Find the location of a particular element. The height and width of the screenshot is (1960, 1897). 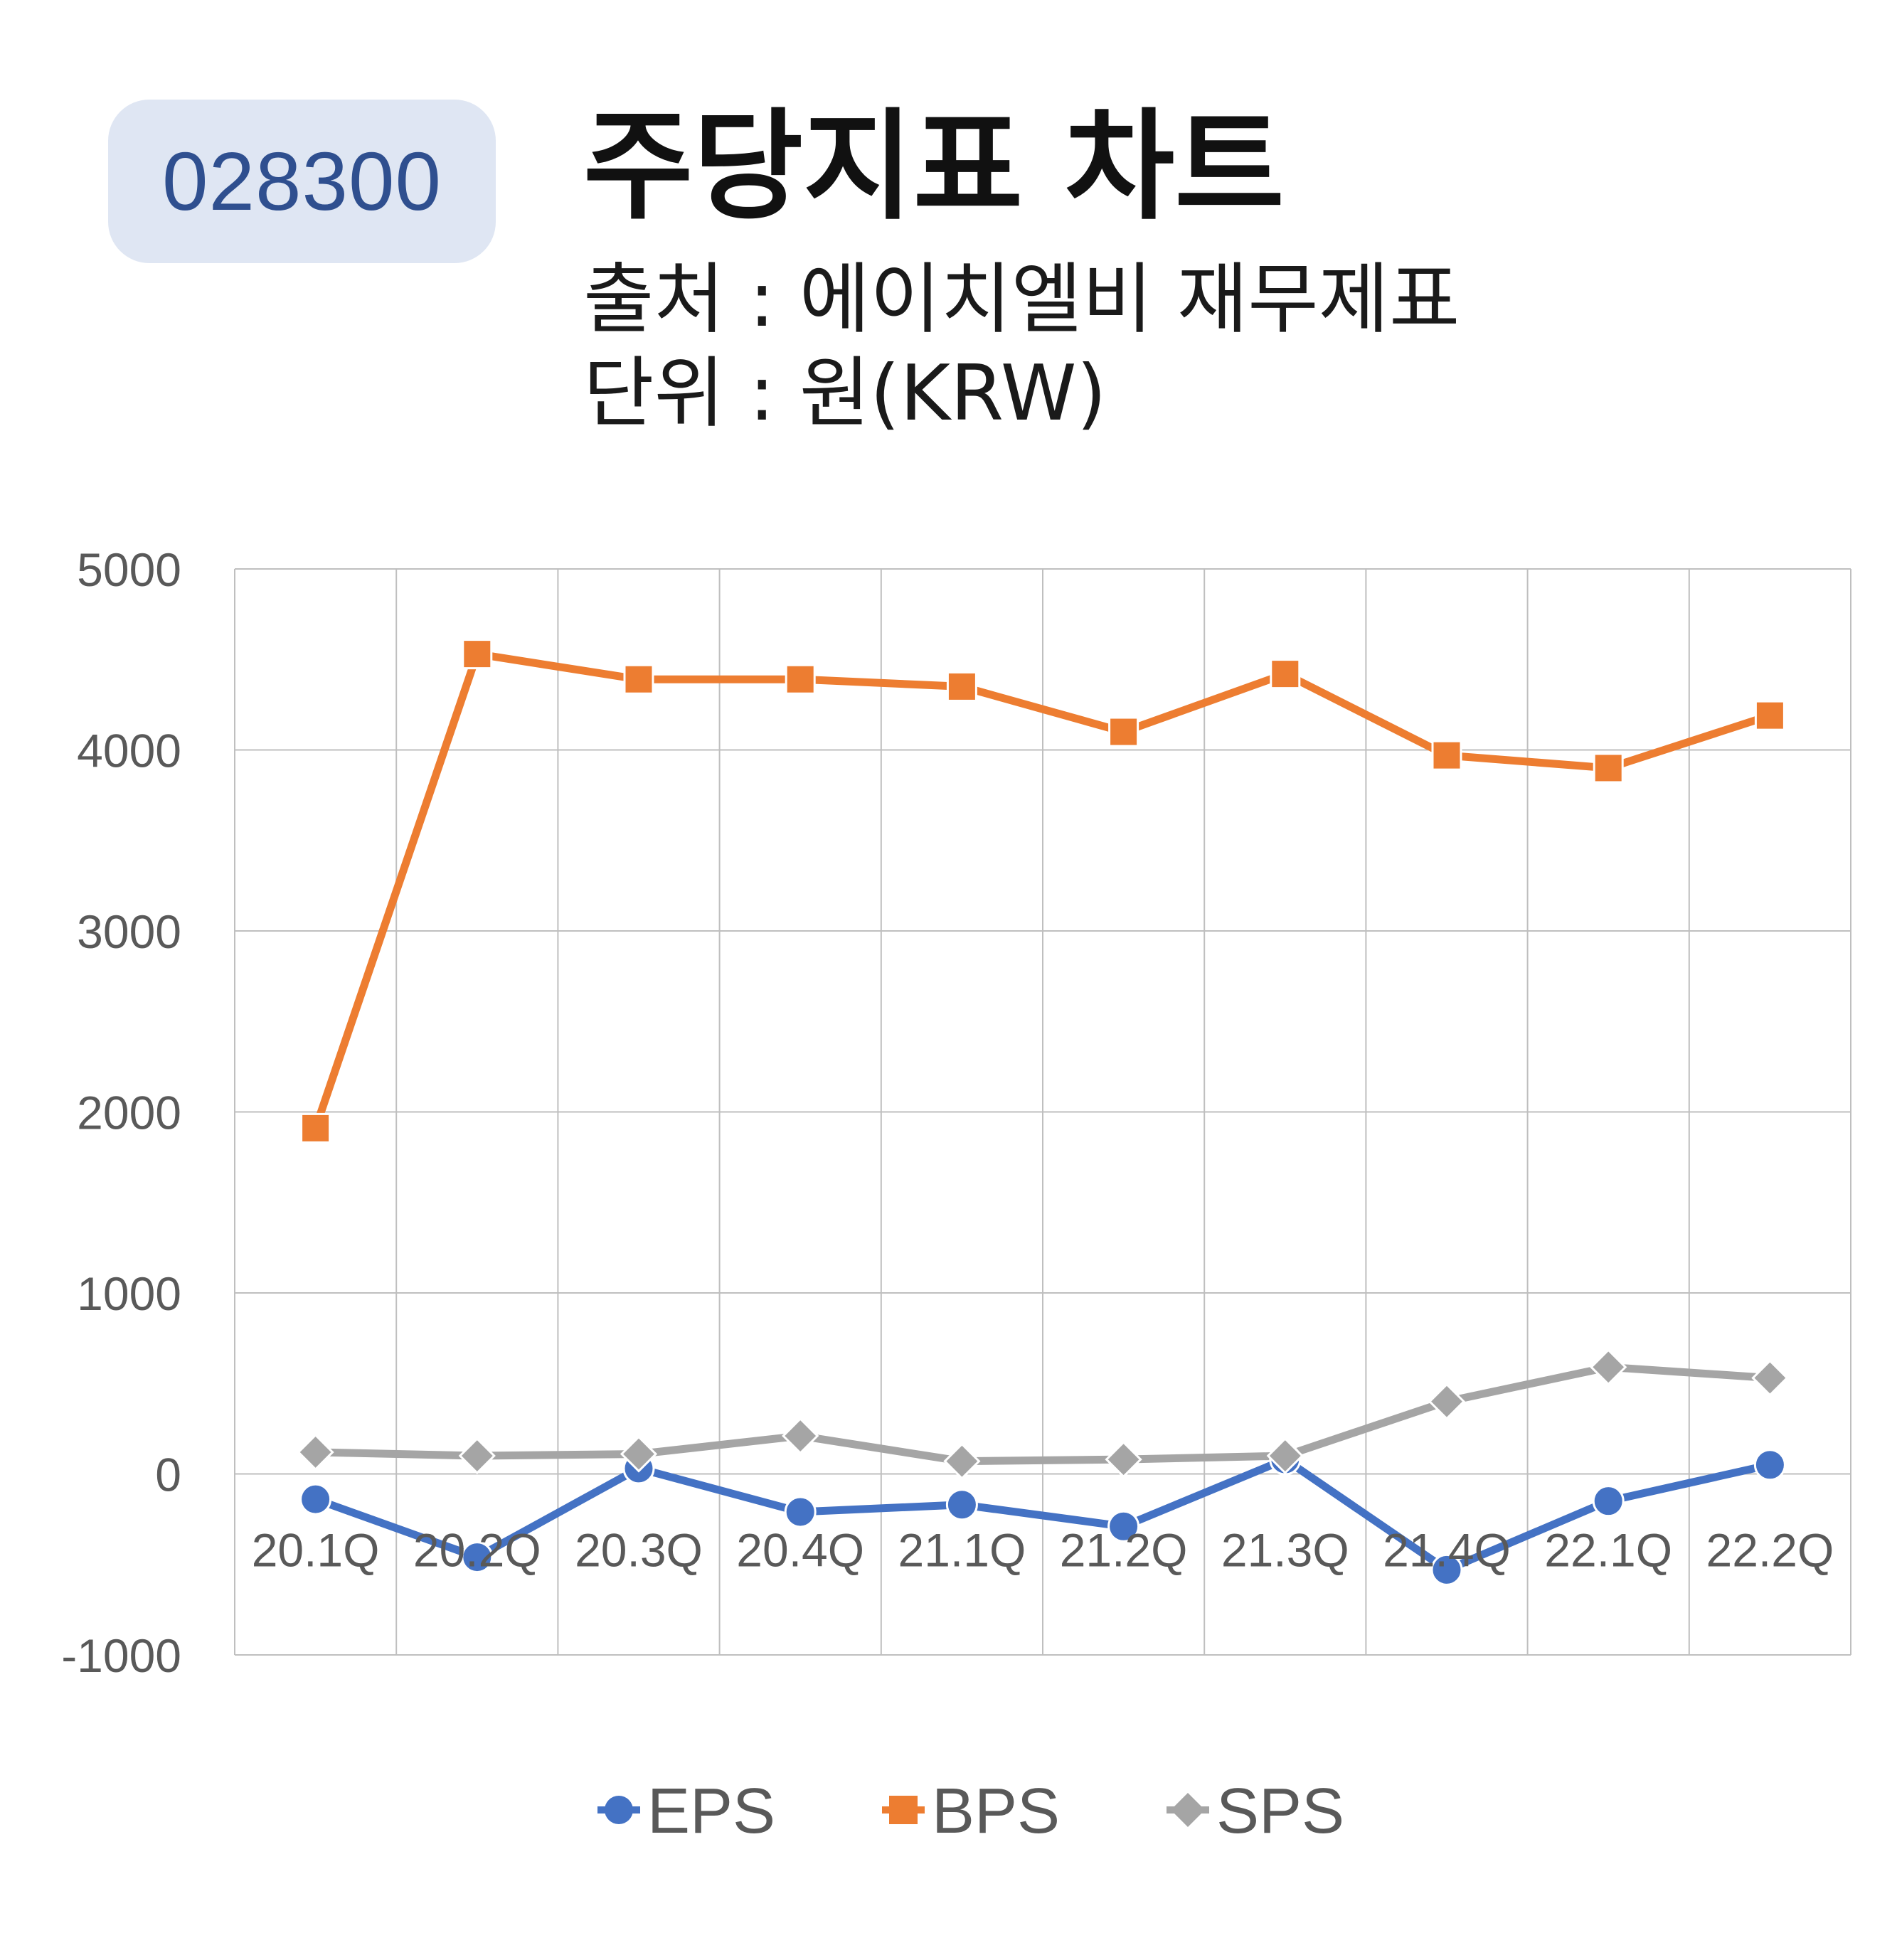

legend-marker-circle is located at coordinates (619, 1810).